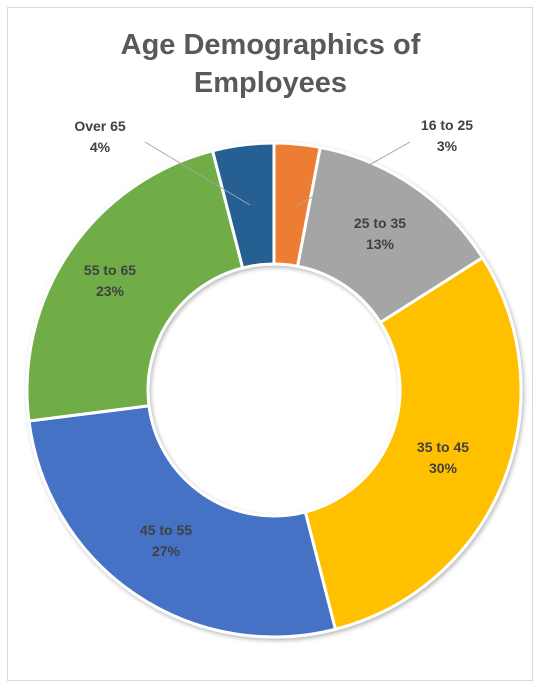  Describe the element at coordinates (270, 83) in the screenshot. I see `chart-title-line-2: Employees` at that location.